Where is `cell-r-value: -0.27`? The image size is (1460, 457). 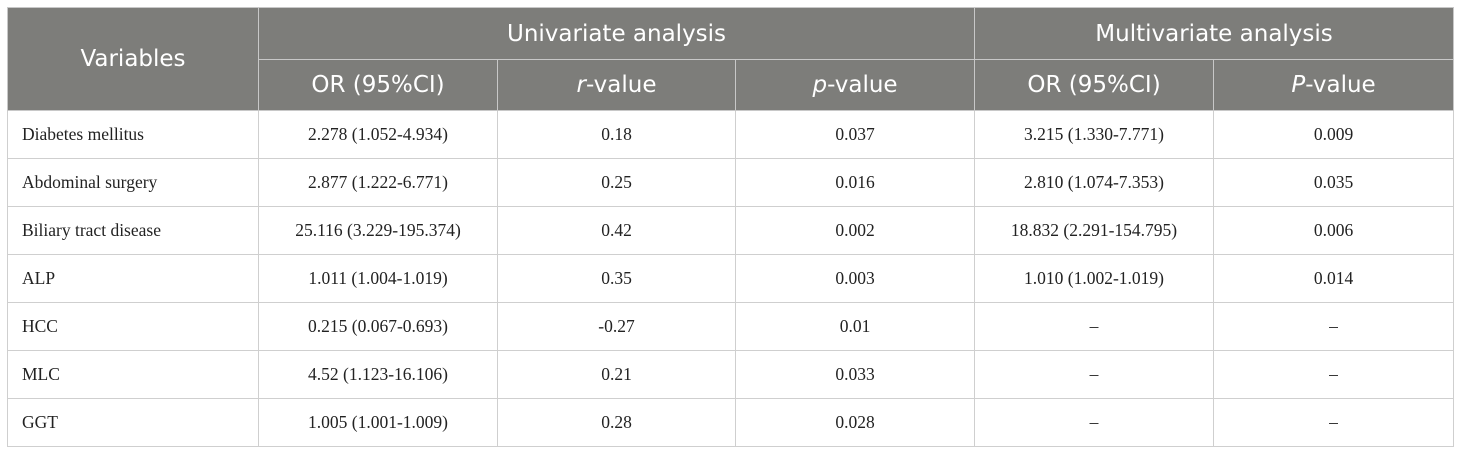
cell-r-value: -0.27 is located at coordinates (616, 326).